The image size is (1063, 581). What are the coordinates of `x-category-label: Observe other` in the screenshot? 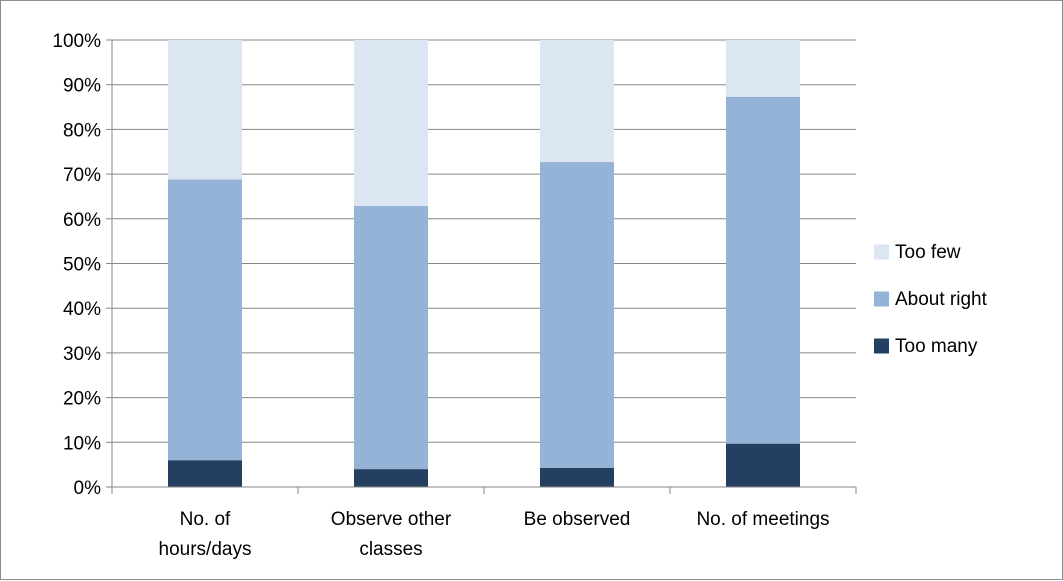 It's located at (391, 519).